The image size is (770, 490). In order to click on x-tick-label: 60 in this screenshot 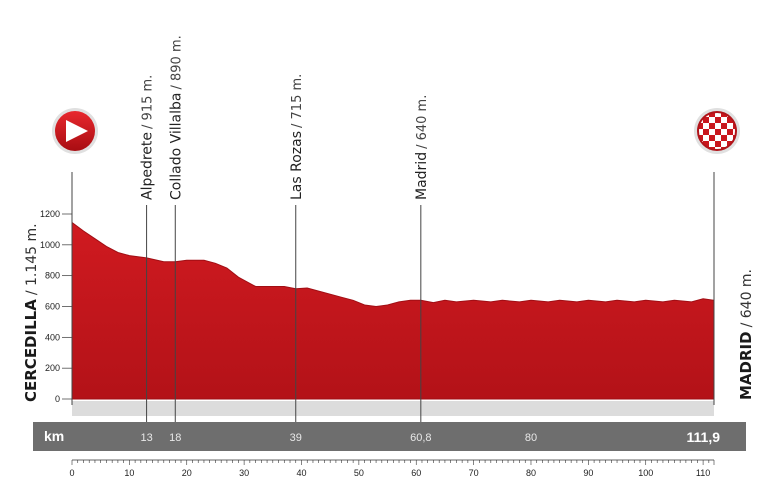, I will do `click(416, 473)`.